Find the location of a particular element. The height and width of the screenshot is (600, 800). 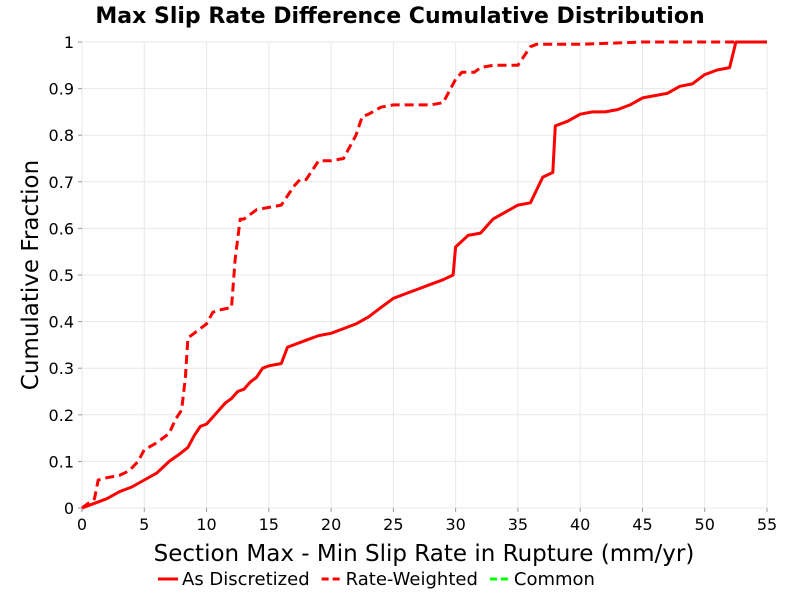

x-tick-label: 10 is located at coordinates (206, 524).